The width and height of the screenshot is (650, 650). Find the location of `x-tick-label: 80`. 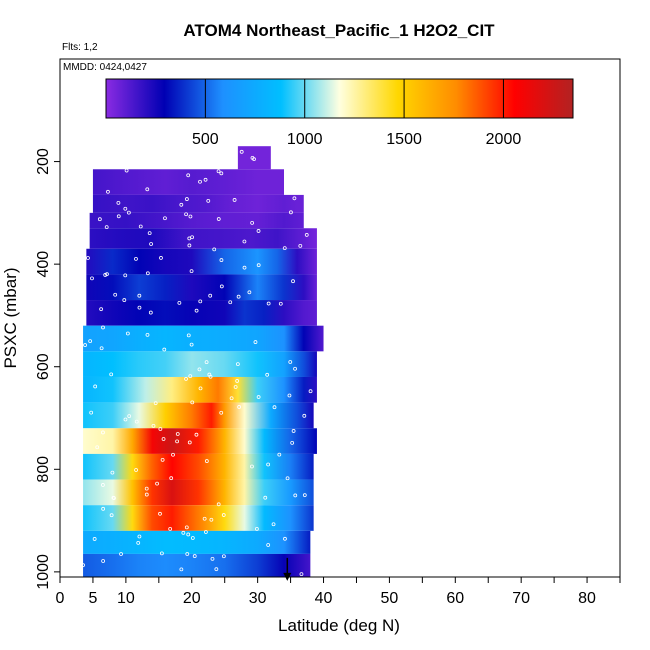

x-tick-label: 80 is located at coordinates (587, 598).